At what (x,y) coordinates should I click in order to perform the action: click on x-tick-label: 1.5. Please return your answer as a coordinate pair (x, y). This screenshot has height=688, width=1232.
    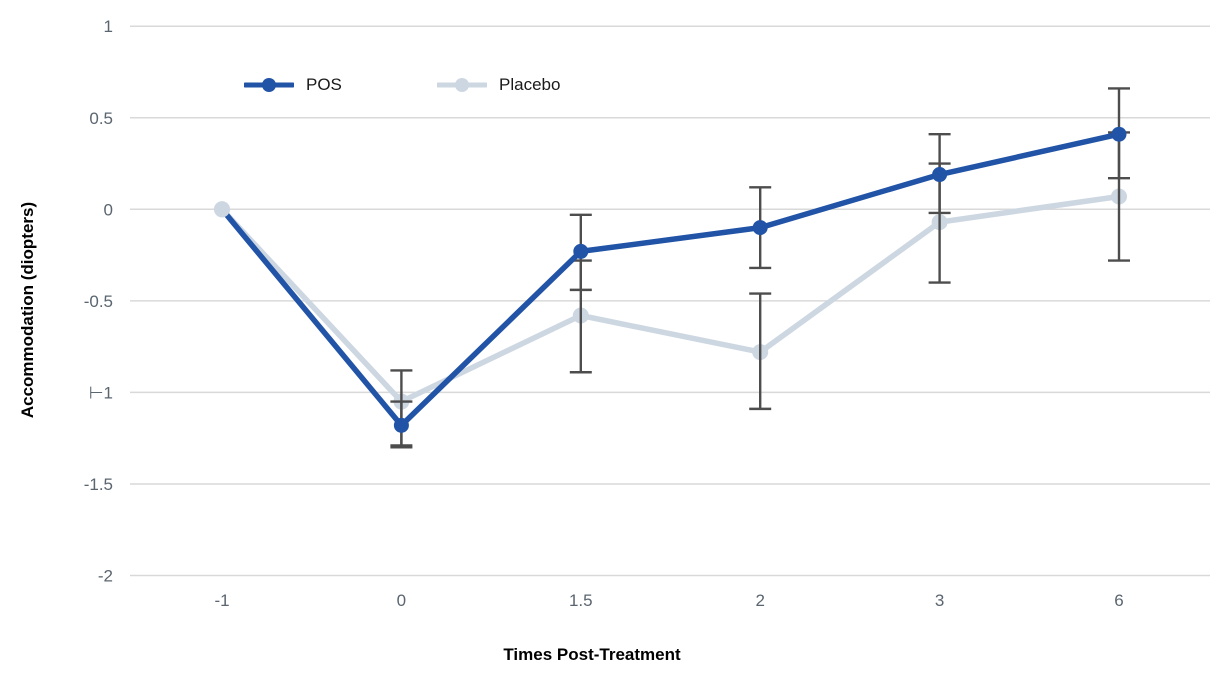
    Looking at the image, I should click on (581, 600).